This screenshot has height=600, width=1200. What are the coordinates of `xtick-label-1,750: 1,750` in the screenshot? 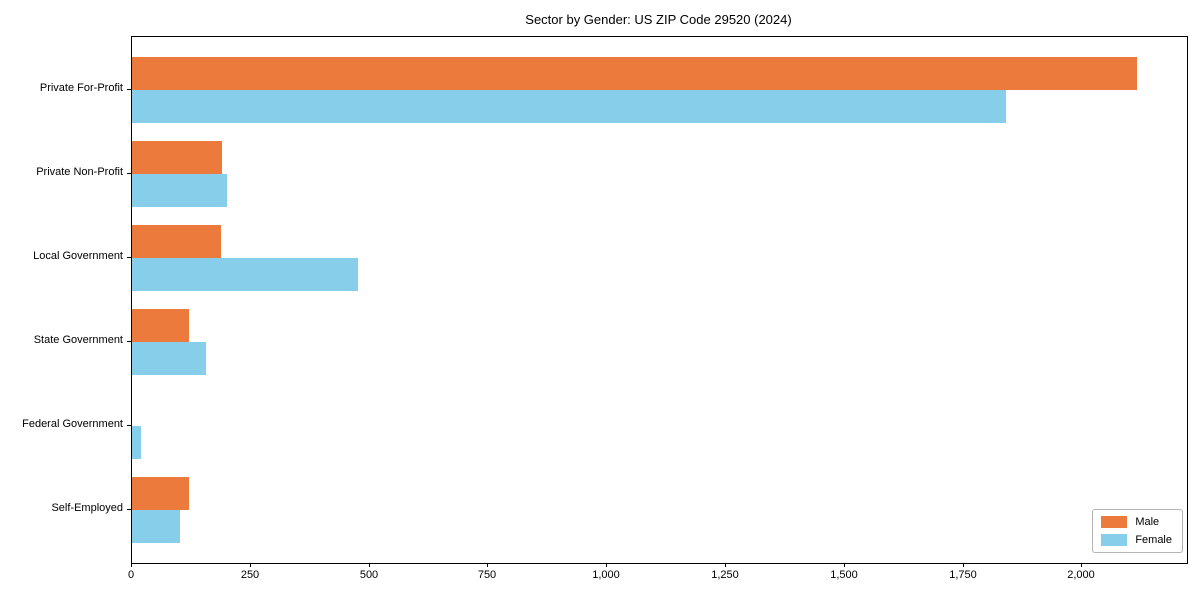 It's located at (963, 575).